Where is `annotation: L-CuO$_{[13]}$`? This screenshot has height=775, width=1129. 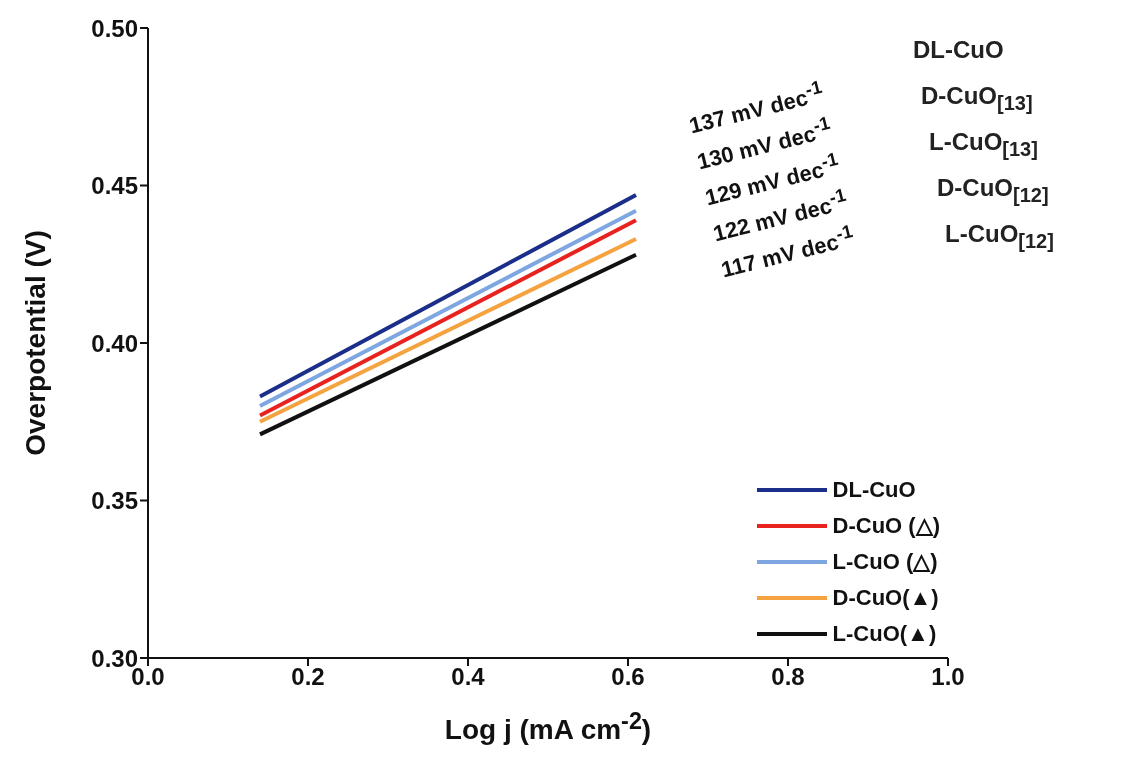 annotation: L-CuO$_{[13]}$ is located at coordinates (983, 144).